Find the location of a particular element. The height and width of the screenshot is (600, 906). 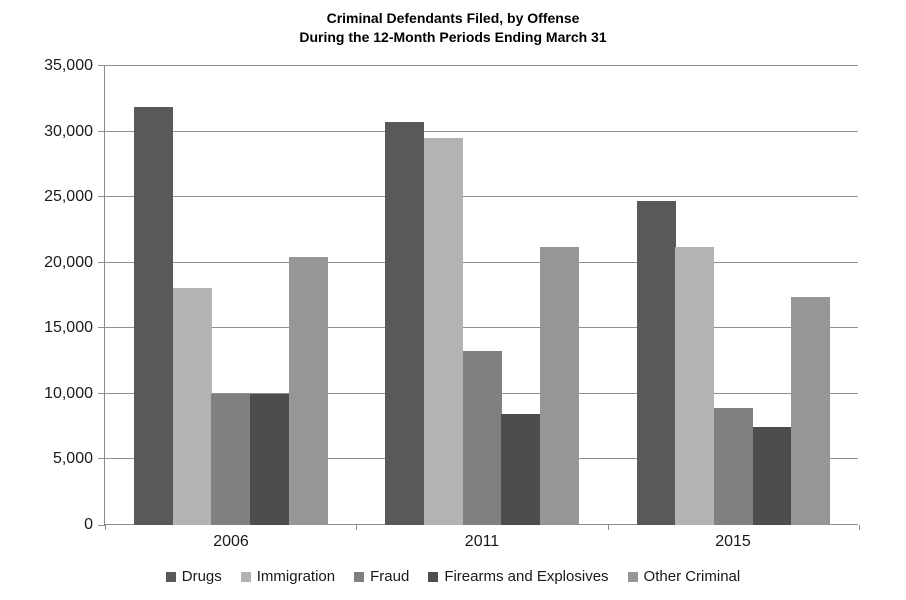

legend-label-immigration: Immigration is located at coordinates (296, 576).